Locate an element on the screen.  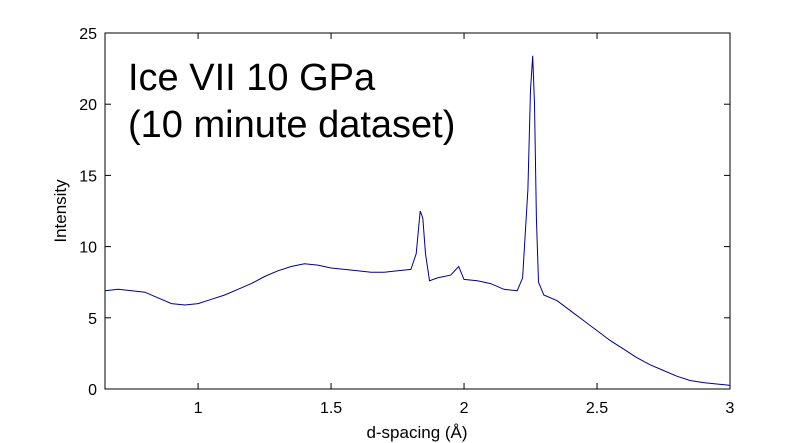
y-tick-label: 0 is located at coordinates (92, 390).